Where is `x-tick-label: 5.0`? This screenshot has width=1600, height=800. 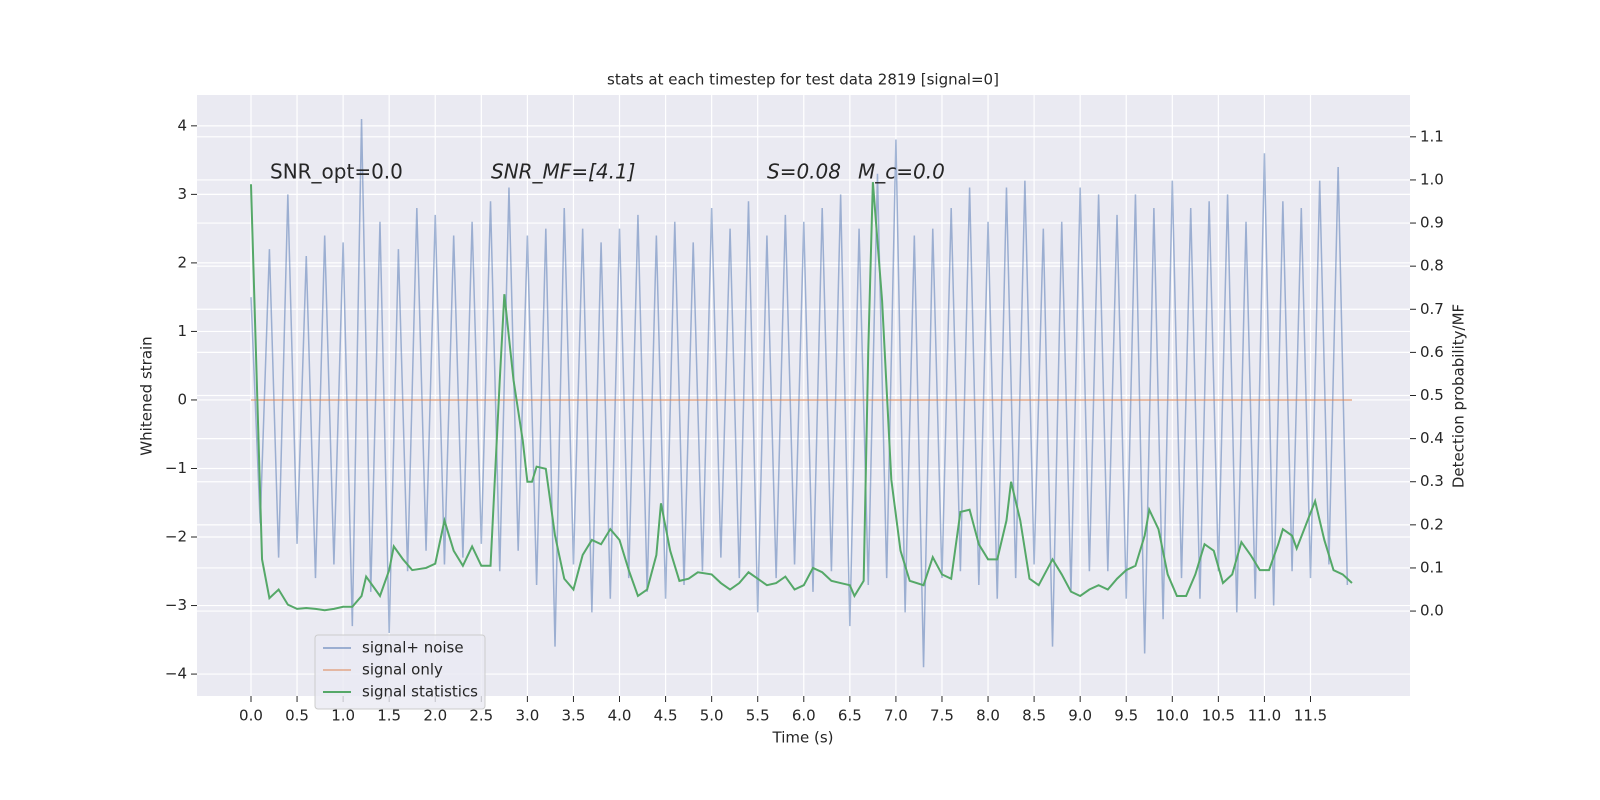
x-tick-label: 5.0 is located at coordinates (712, 716).